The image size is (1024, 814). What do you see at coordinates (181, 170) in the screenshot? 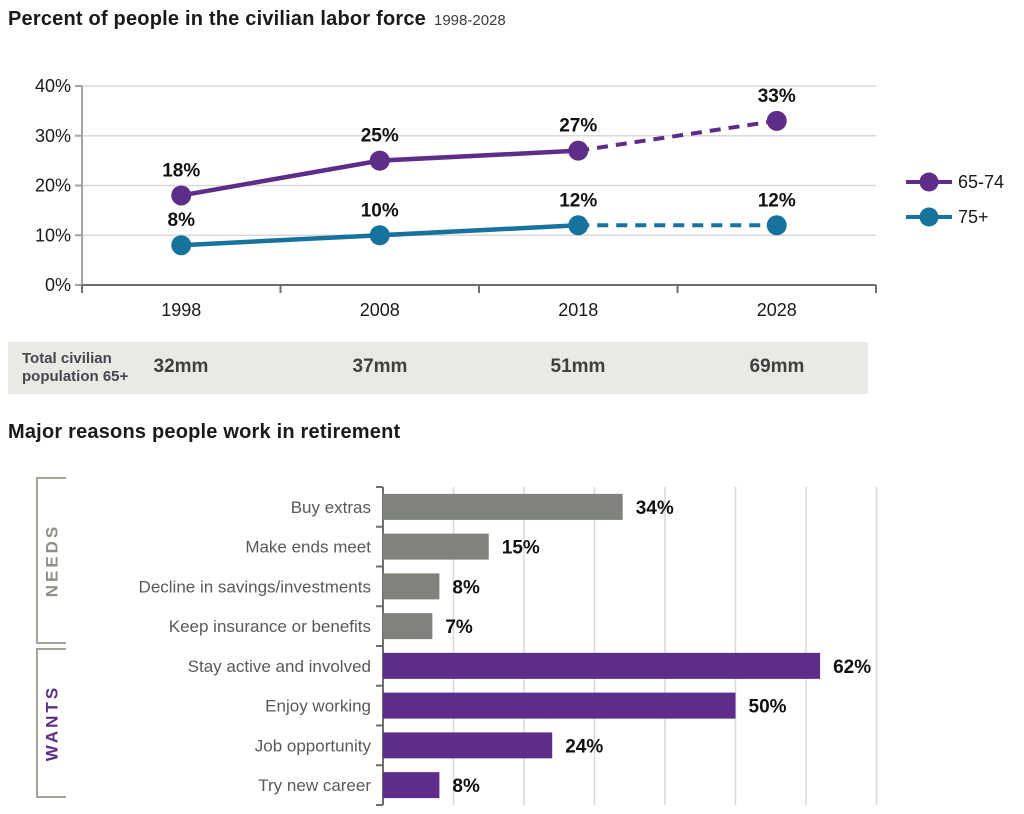
I see `data-label: 18%` at bounding box center [181, 170].